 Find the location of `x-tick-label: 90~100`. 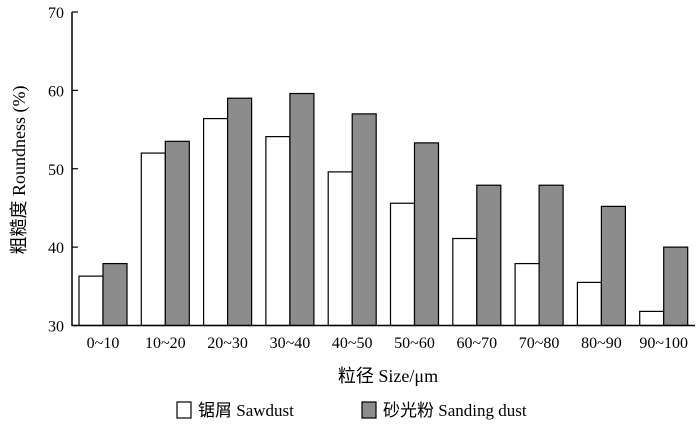

x-tick-label: 90~100 is located at coordinates (663, 343).